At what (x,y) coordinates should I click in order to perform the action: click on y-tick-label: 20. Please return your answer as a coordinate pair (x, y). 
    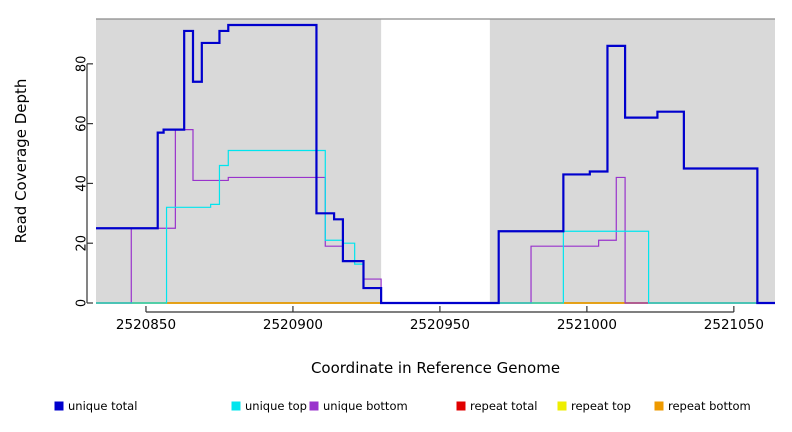
    Looking at the image, I should click on (82, 243).